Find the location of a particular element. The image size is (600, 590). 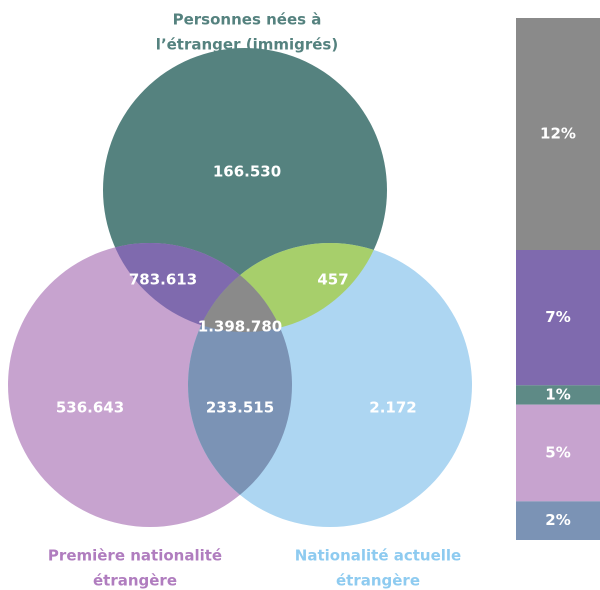

bar-label: 1% is located at coordinates (557, 395).